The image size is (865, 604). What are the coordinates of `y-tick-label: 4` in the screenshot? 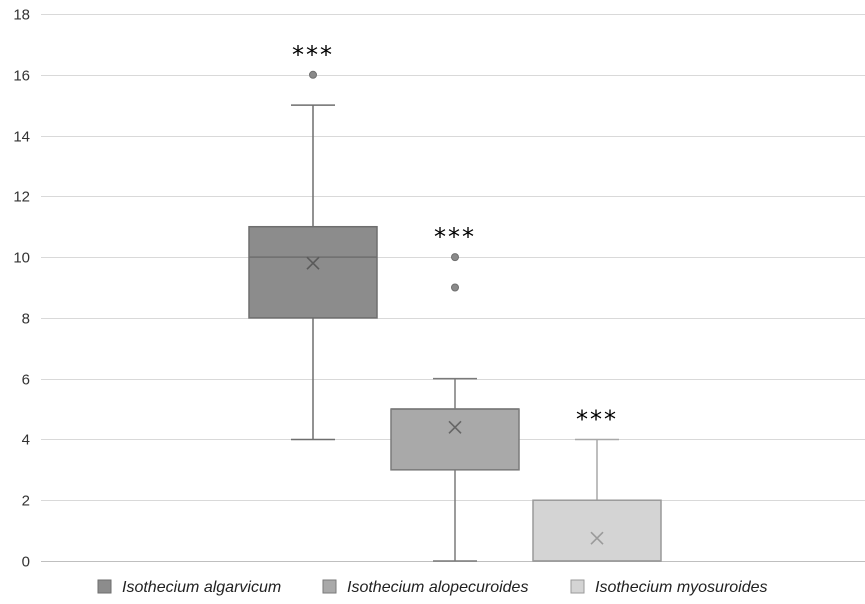 It's located at (26, 440).